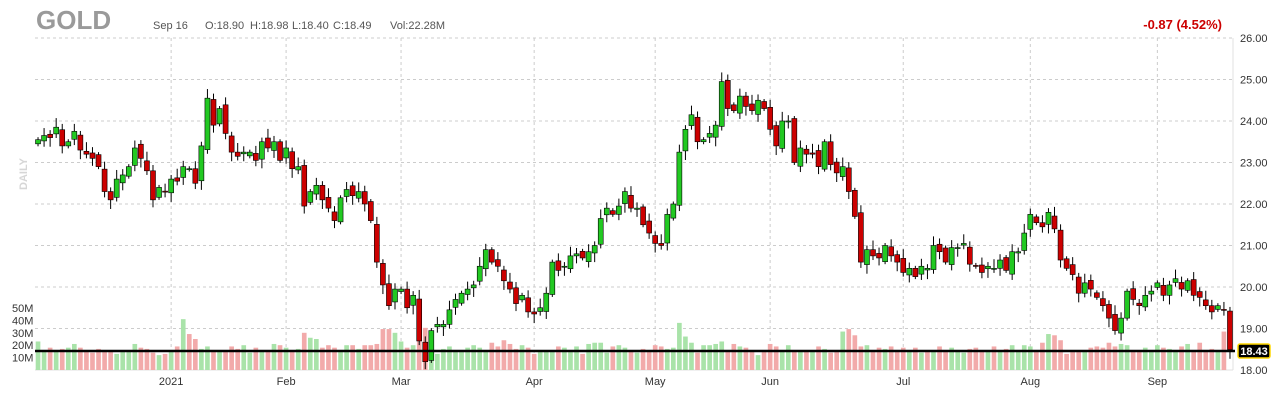 This screenshot has width=1280, height=400. I want to click on price-tick-label: 23.00, so click(1254, 164).